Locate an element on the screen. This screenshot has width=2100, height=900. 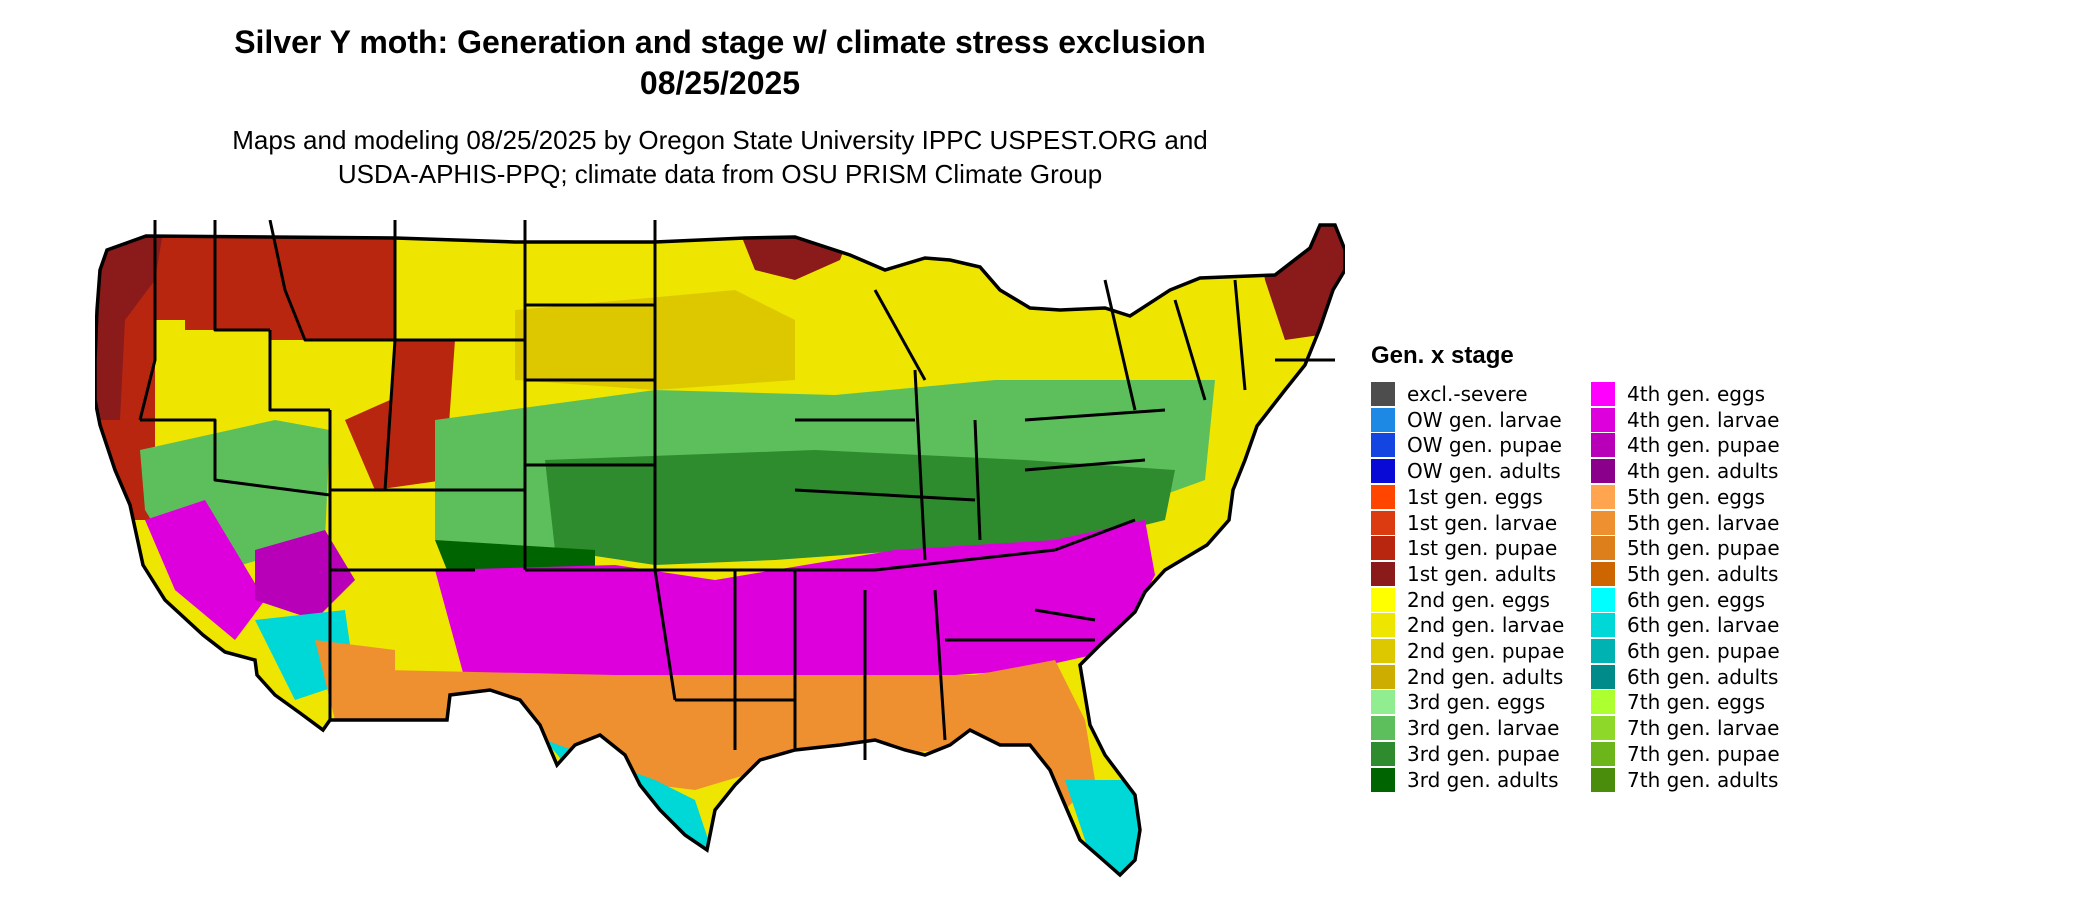
legend-item: 2nd gen. eggs is located at coordinates (1460, 599).